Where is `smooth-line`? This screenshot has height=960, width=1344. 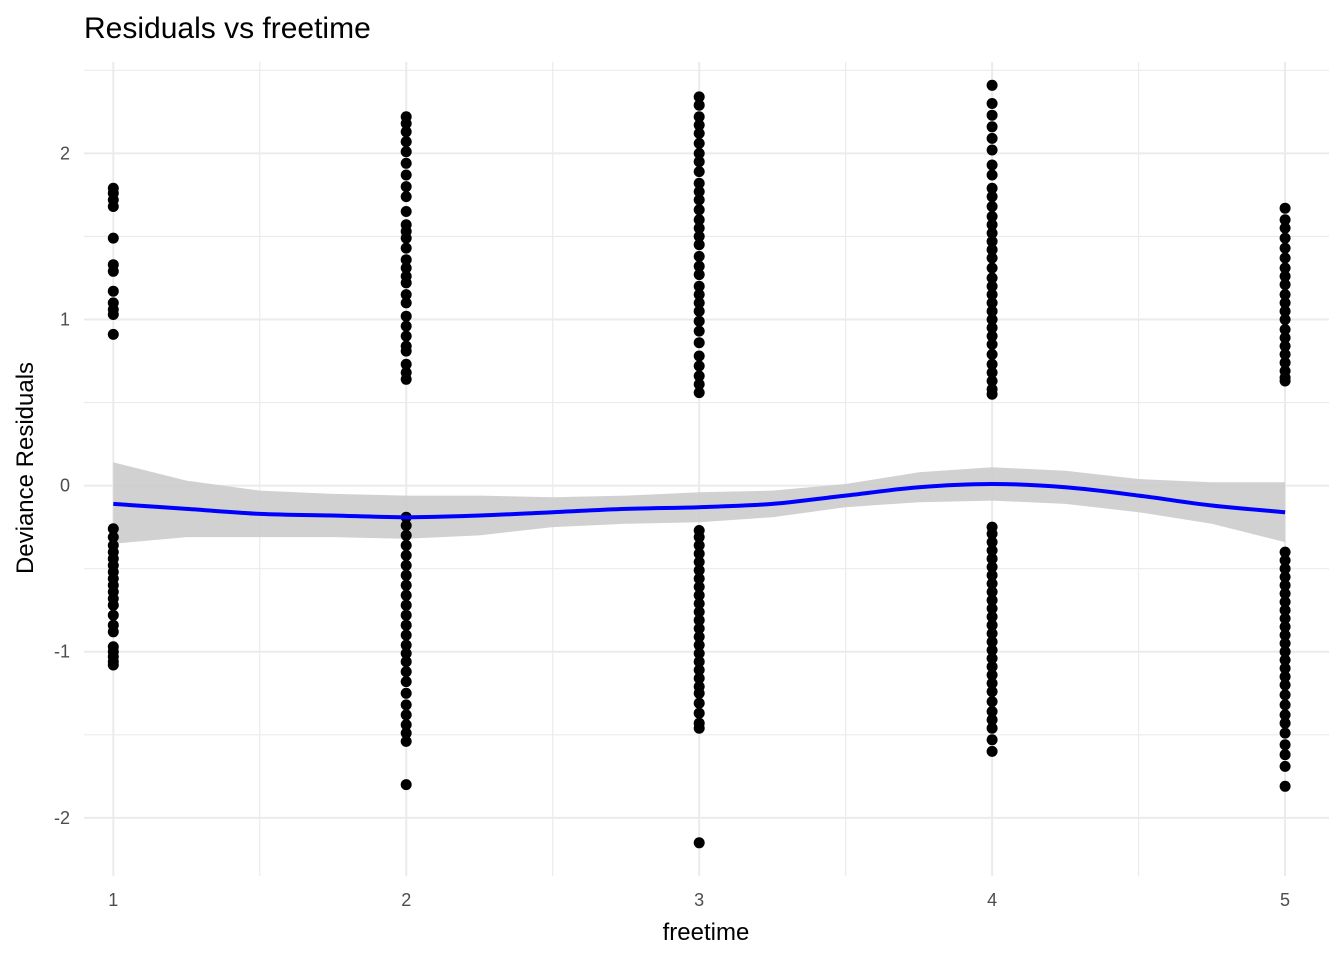 smooth-line is located at coordinates (699, 500).